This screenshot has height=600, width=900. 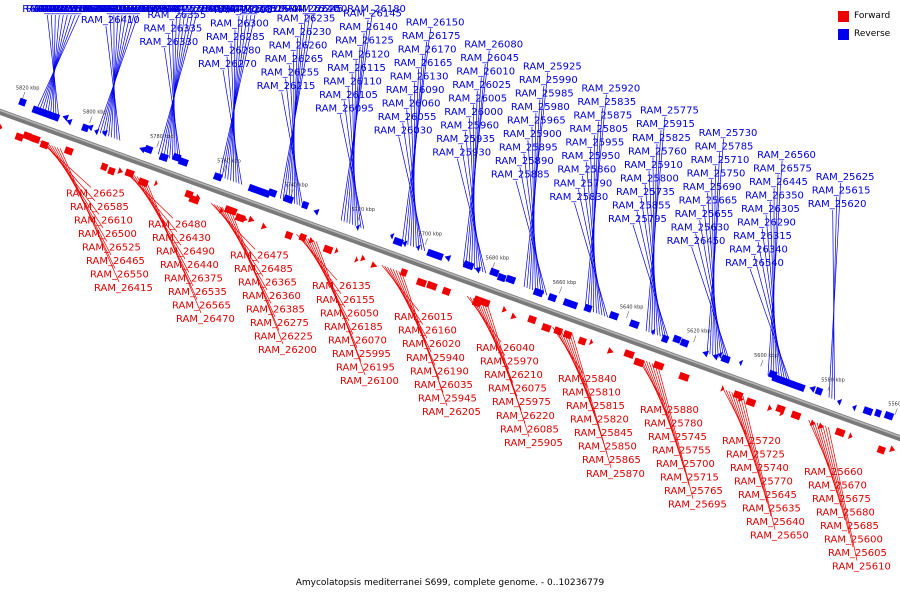 What do you see at coordinates (188, 9) in the screenshot?
I see `reverse-gene-label: RAM_26390` at bounding box center [188, 9].